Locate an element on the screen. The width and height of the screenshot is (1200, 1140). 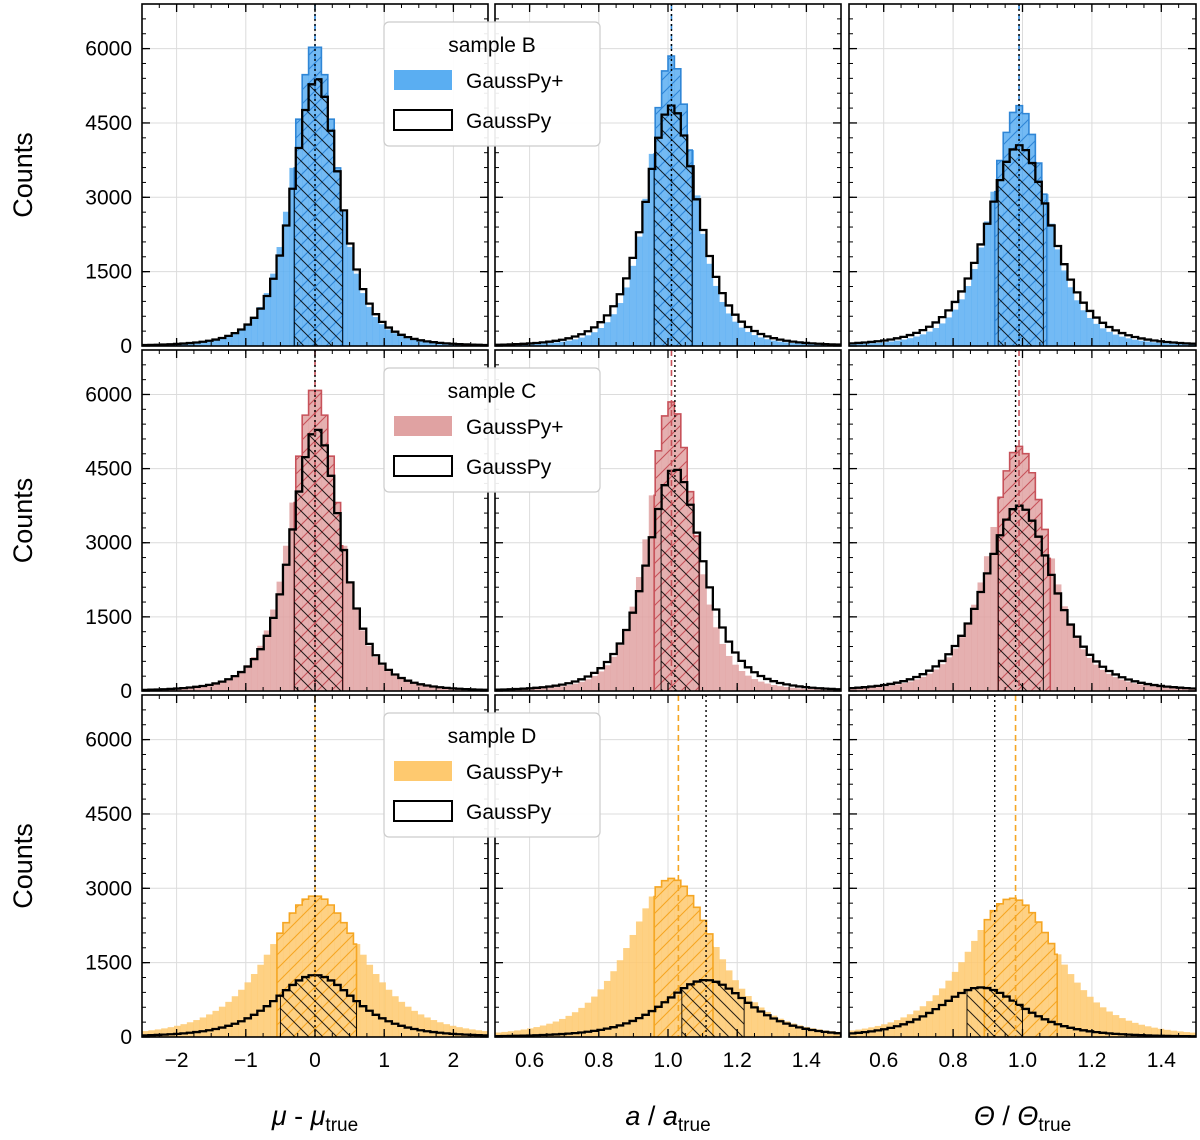
gausspy-step is located at coordinates (315, 212).